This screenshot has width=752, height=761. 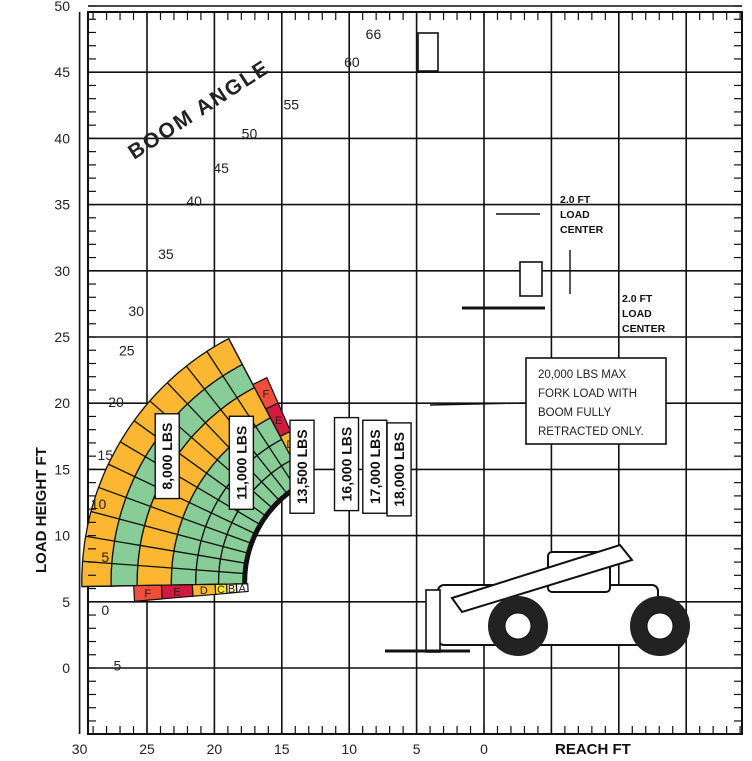 What do you see at coordinates (62, 7) in the screenshot?
I see `y-tick-label: 50` at bounding box center [62, 7].